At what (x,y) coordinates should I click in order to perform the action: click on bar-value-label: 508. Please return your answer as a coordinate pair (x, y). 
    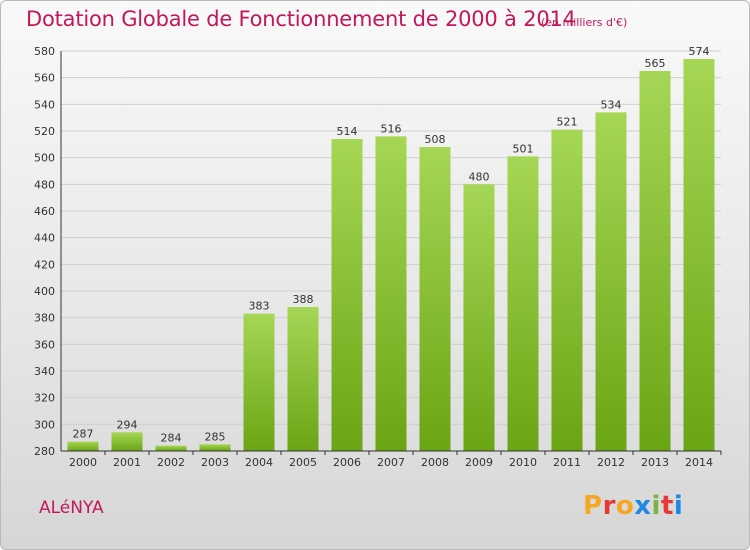
    Looking at the image, I should click on (435, 139).